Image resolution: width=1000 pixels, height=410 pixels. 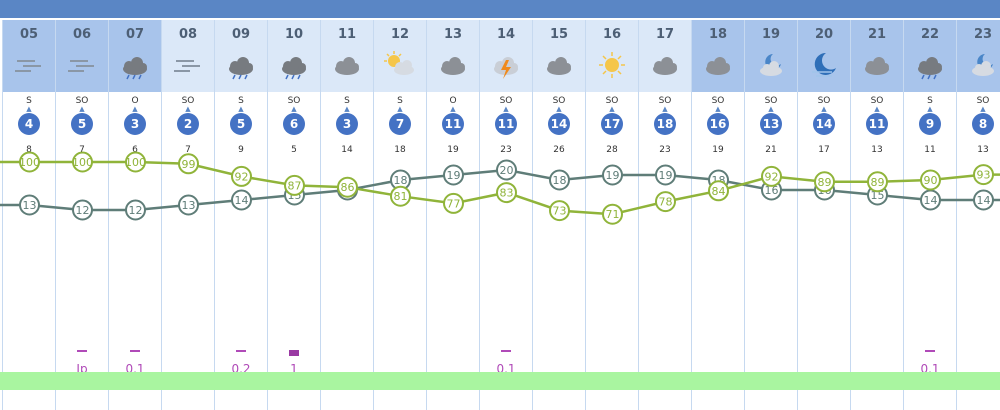 I want to click on wind-gust: 6, so click(x=135, y=150).